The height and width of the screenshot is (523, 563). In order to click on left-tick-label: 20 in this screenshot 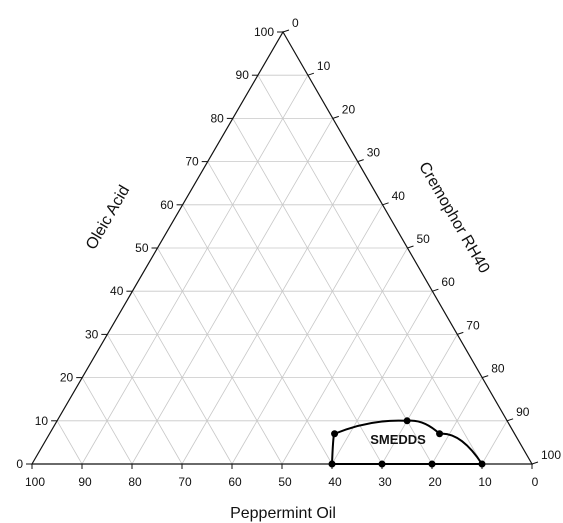, I will do `click(67, 378)`.